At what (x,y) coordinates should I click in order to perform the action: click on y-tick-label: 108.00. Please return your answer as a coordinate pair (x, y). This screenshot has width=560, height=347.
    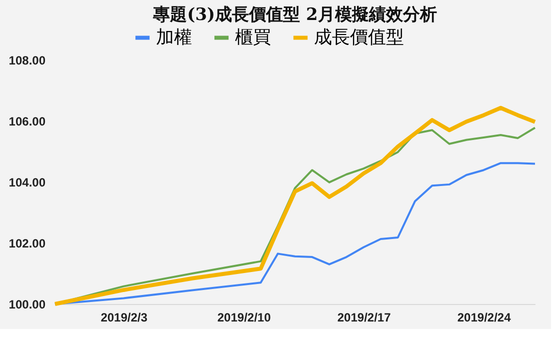
    Looking at the image, I should click on (27, 61).